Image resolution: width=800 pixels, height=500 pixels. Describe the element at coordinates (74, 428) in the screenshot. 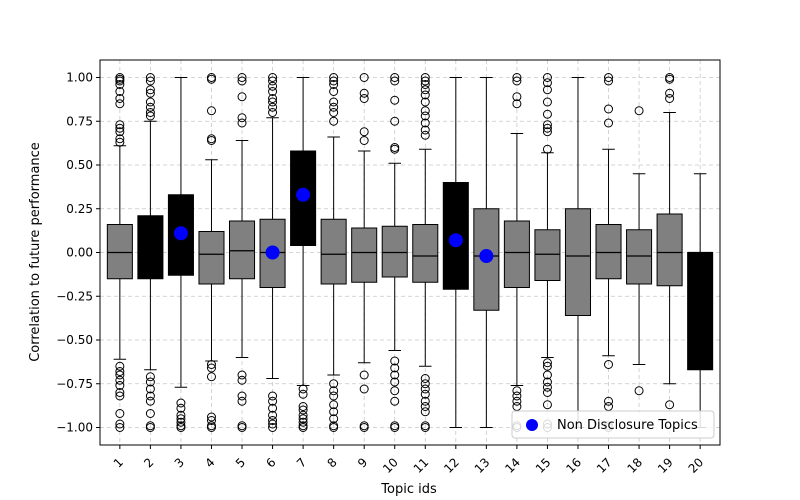

I see `y-tick-label: −1.00` at that location.